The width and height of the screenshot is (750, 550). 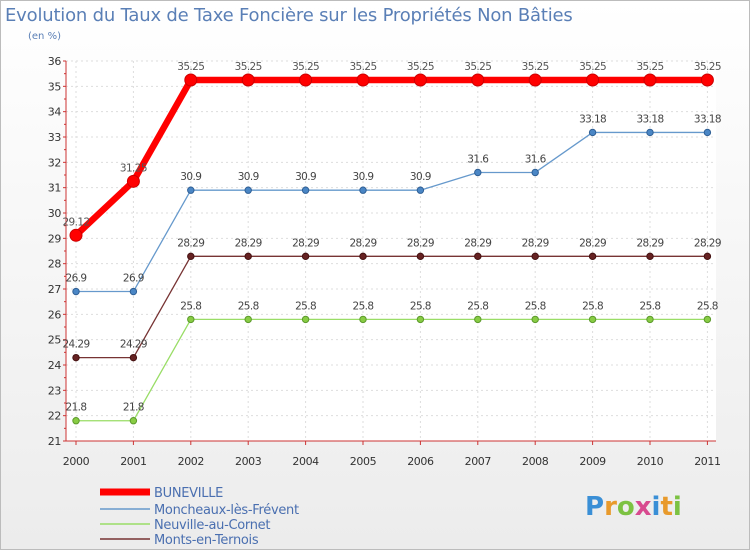 I want to click on x-tick-label: 2002, so click(x=191, y=461).